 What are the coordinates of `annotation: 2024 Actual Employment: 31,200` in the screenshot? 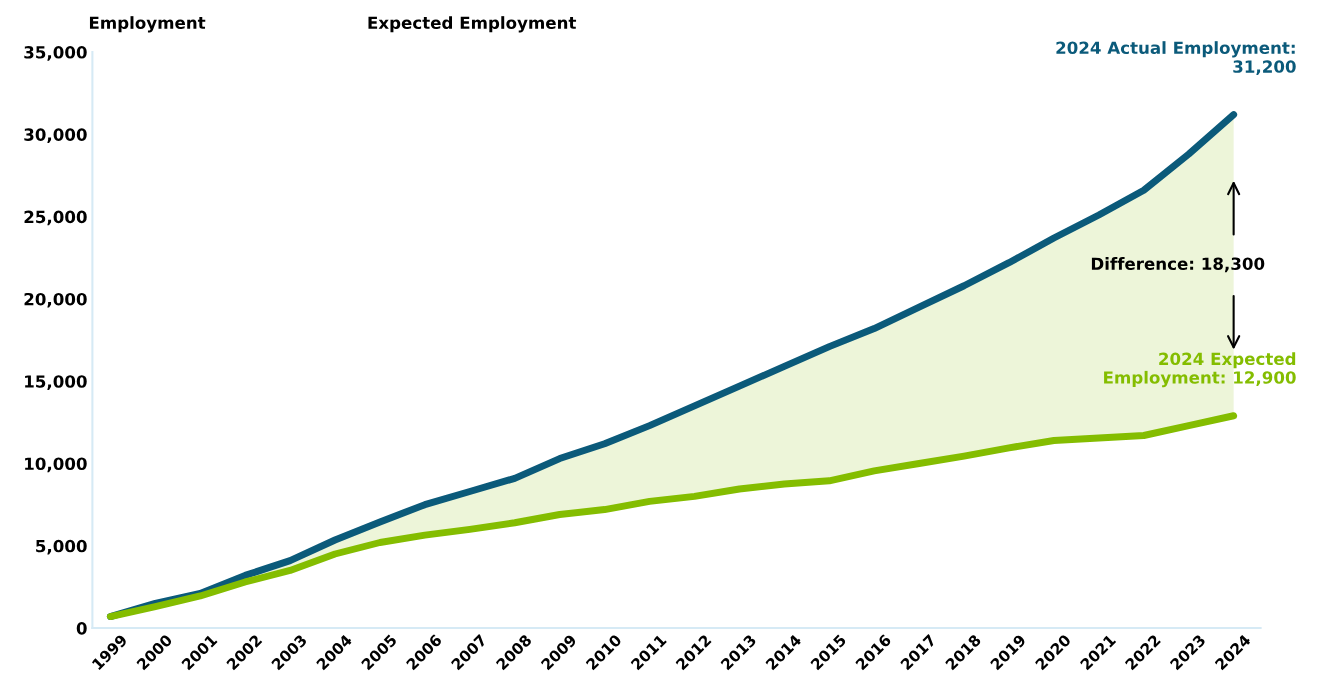 It's located at (1176, 58).